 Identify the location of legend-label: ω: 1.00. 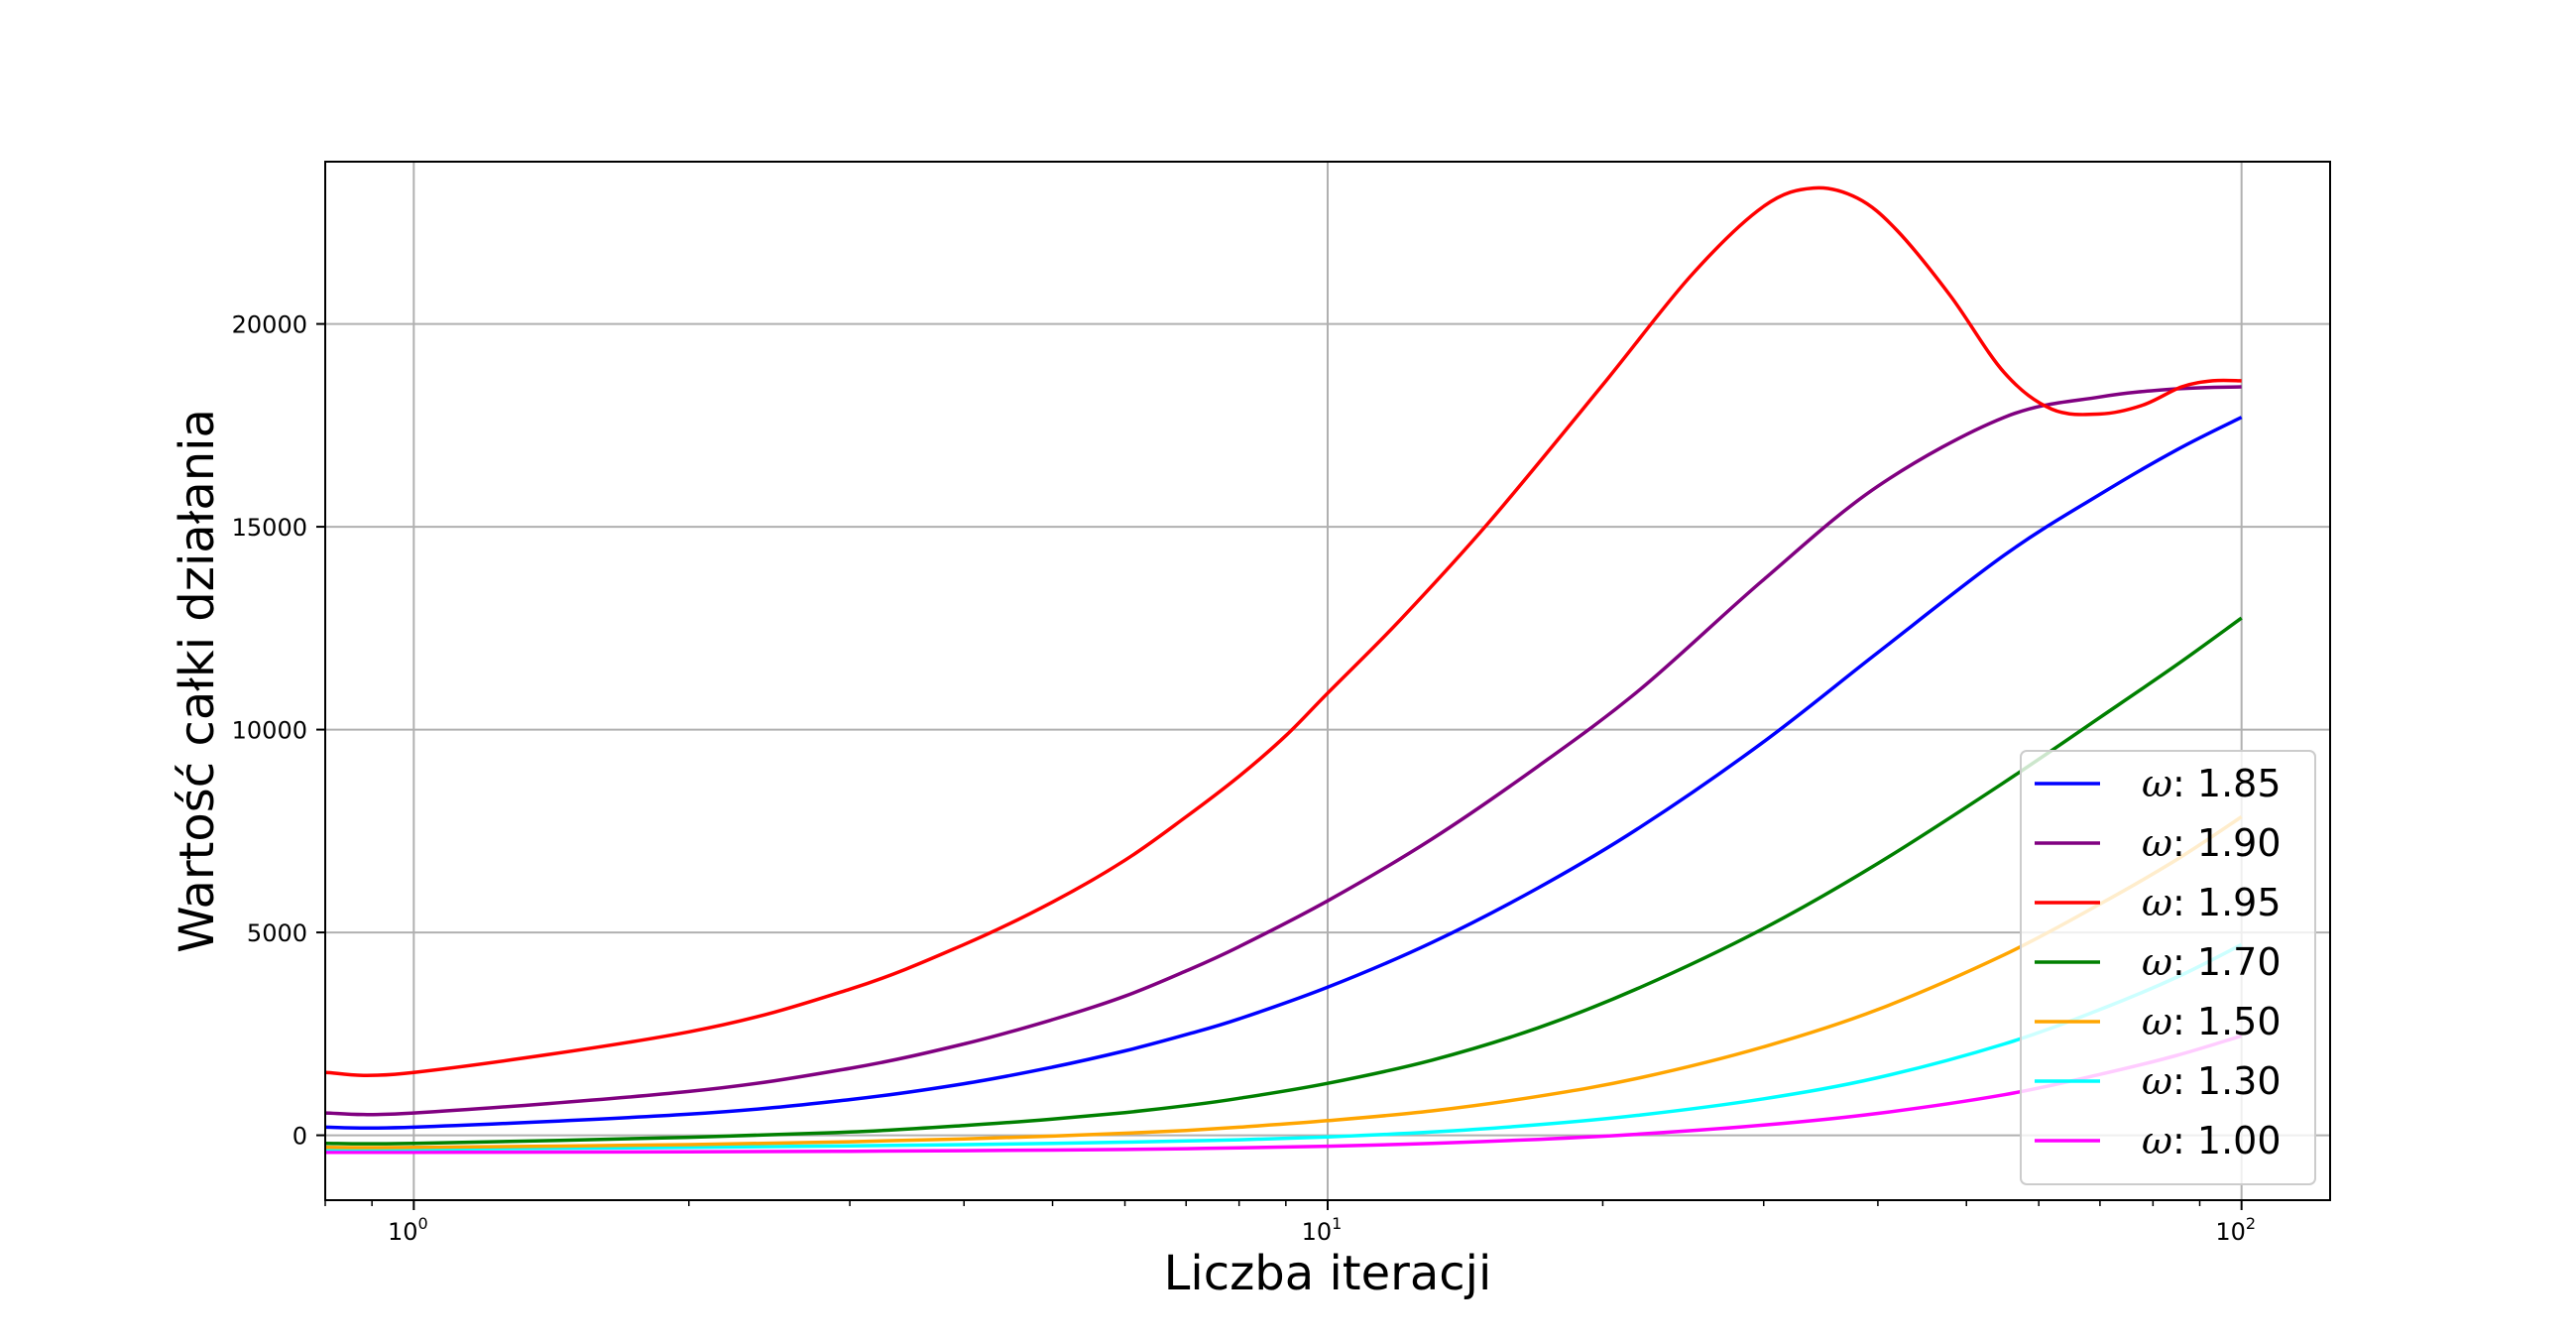
(2212, 1140).